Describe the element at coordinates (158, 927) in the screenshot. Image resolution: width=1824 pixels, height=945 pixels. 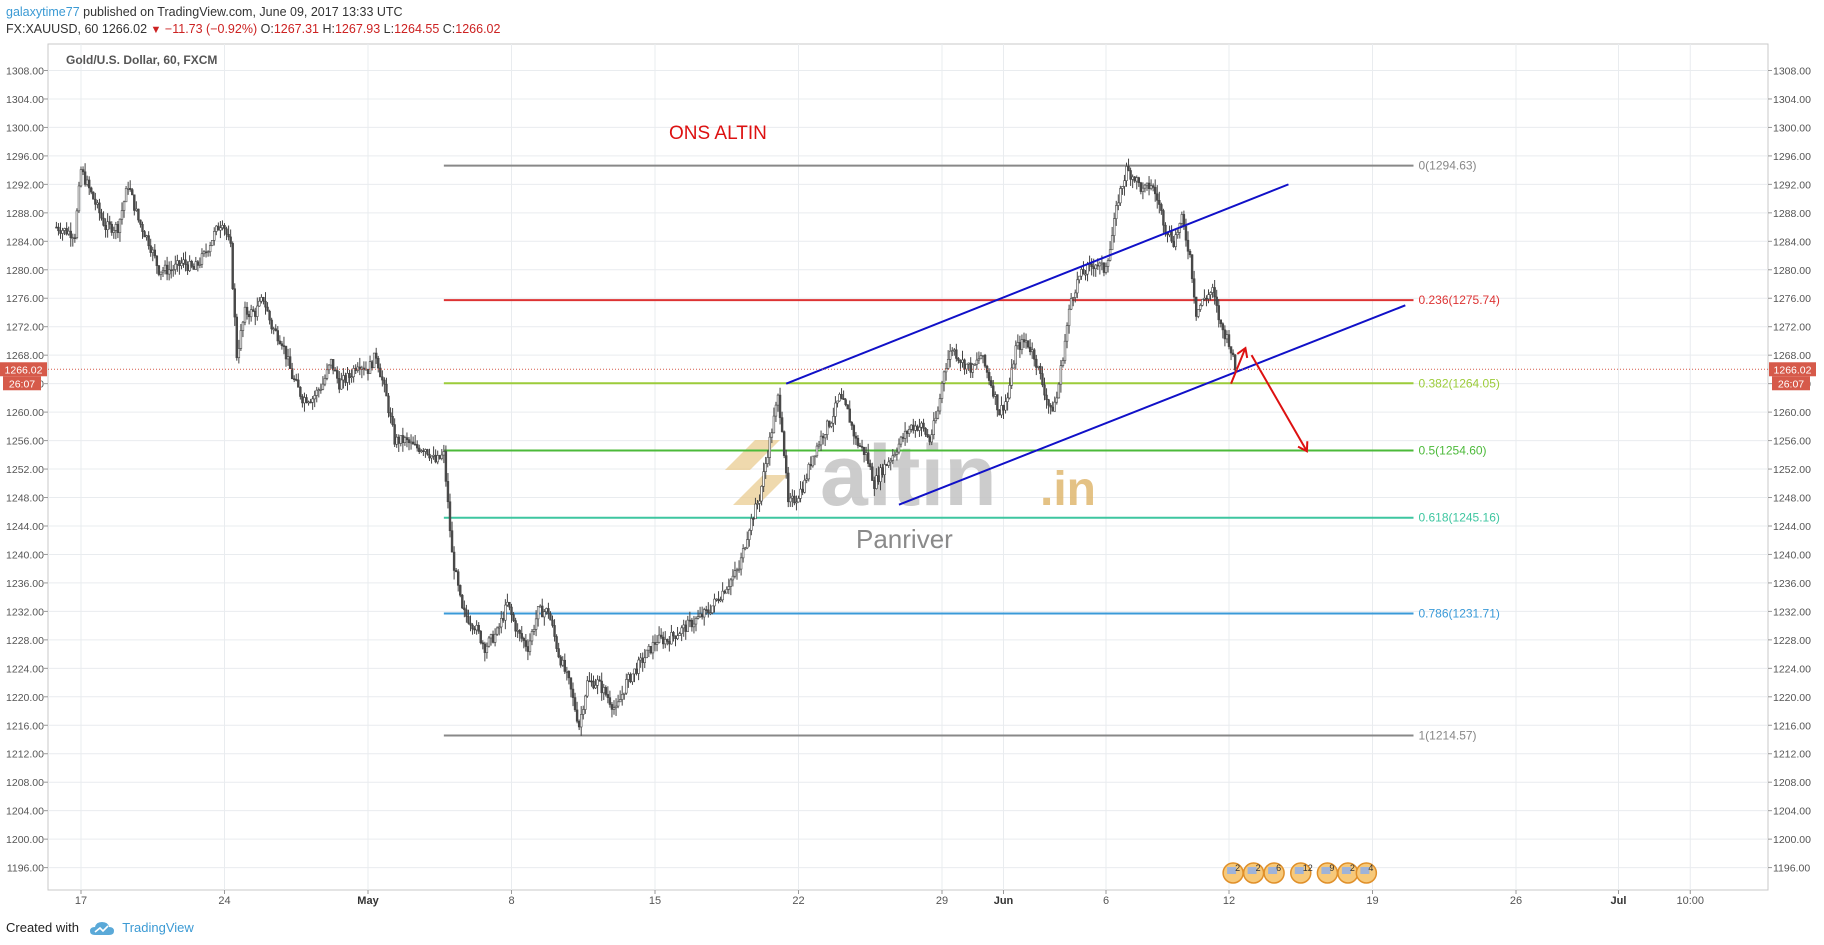
I see `tradingview-link: TradingView` at that location.